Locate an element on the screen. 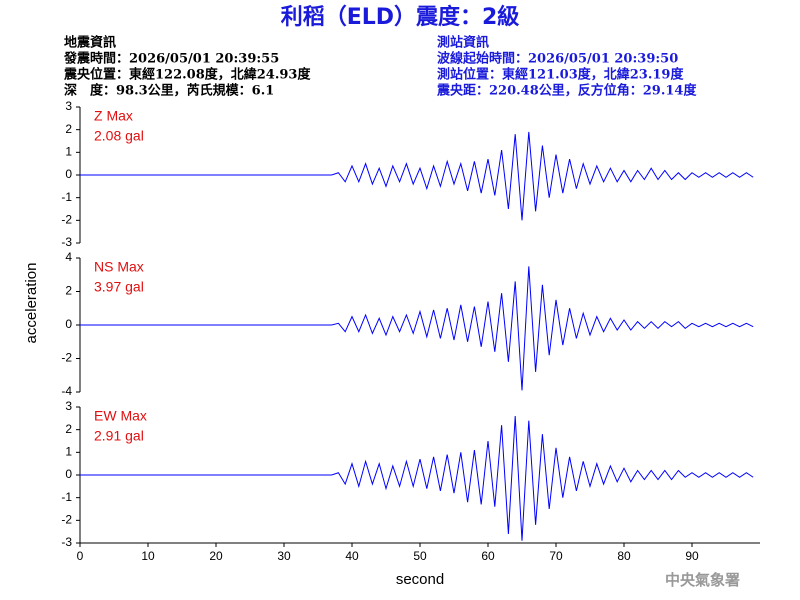  chart-title: 利稻（ELD）震度：2級 is located at coordinates (400, 17).